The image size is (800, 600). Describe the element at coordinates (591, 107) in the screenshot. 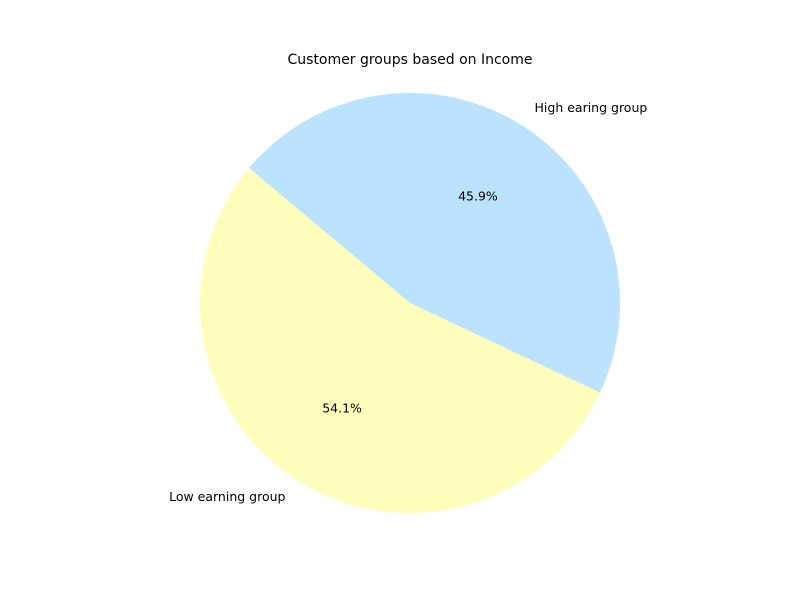

I see `pie-category-label-high-earing-group: High earing group` at that location.